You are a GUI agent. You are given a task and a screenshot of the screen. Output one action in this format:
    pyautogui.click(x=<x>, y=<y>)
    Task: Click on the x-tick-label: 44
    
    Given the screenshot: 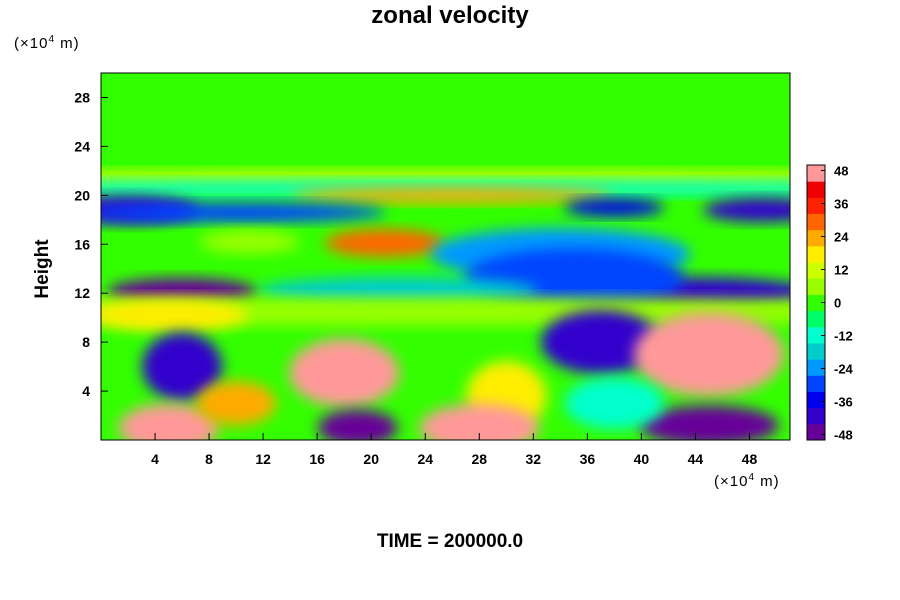 What is the action you would take?
    pyautogui.click(x=696, y=459)
    